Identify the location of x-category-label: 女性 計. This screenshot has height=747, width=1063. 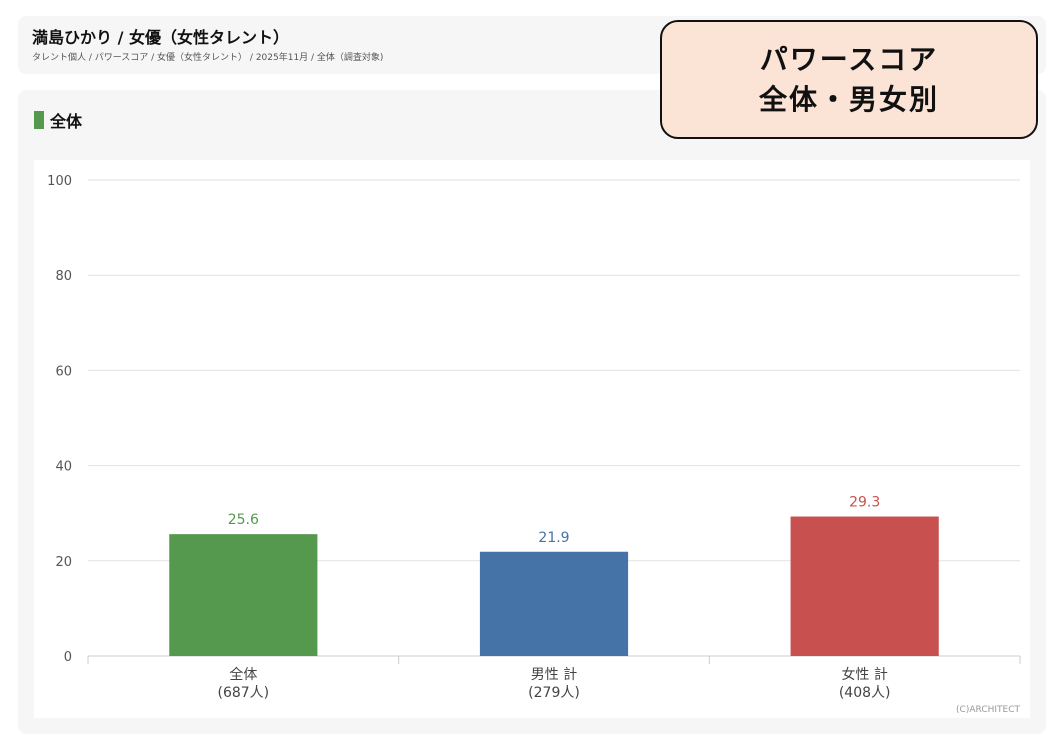
(864, 674).